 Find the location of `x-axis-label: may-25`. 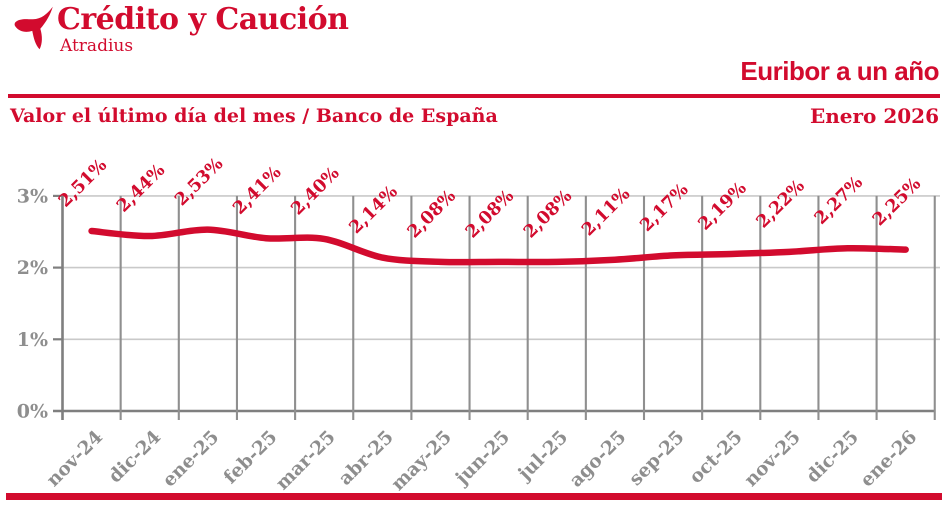

x-axis-label: may-25 is located at coordinates (422, 459).